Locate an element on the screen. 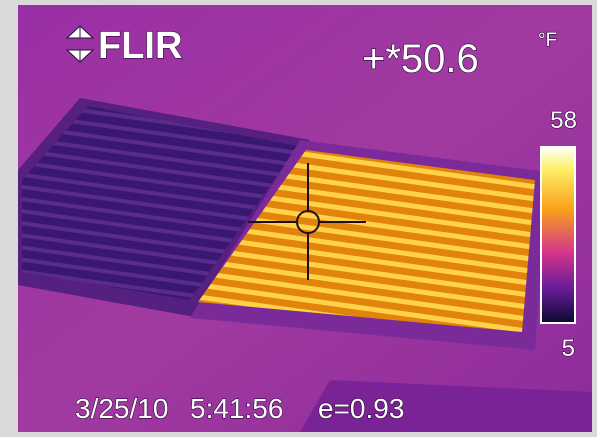 The height and width of the screenshot is (437, 597). footer-date: 3/25/10 is located at coordinates (121, 408).